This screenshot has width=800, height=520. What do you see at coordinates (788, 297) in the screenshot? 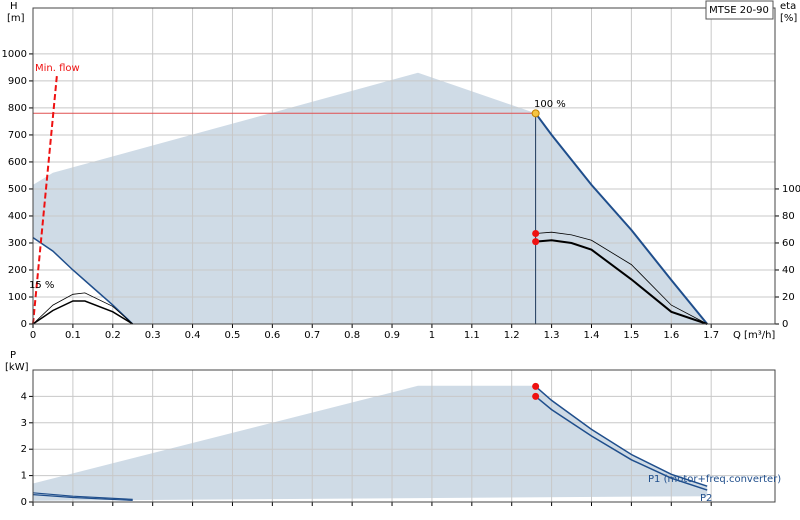
I see `y2-tick-label: 20` at bounding box center [788, 297].